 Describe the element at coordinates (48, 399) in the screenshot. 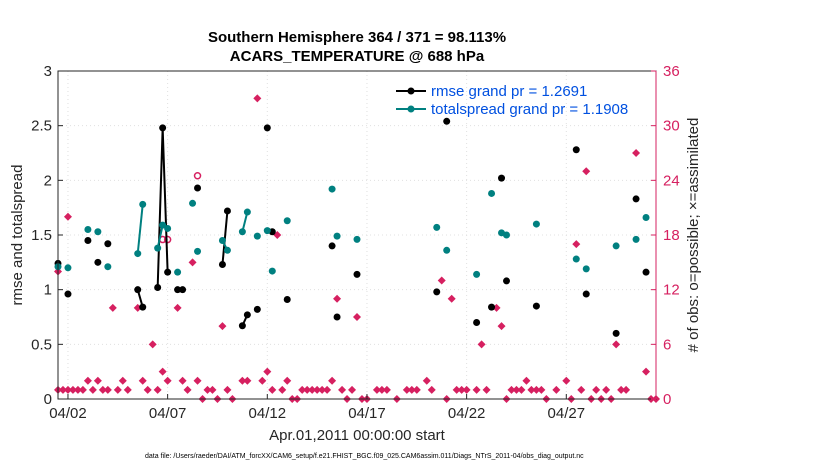

I see `y-tick-label-left: 0` at that location.